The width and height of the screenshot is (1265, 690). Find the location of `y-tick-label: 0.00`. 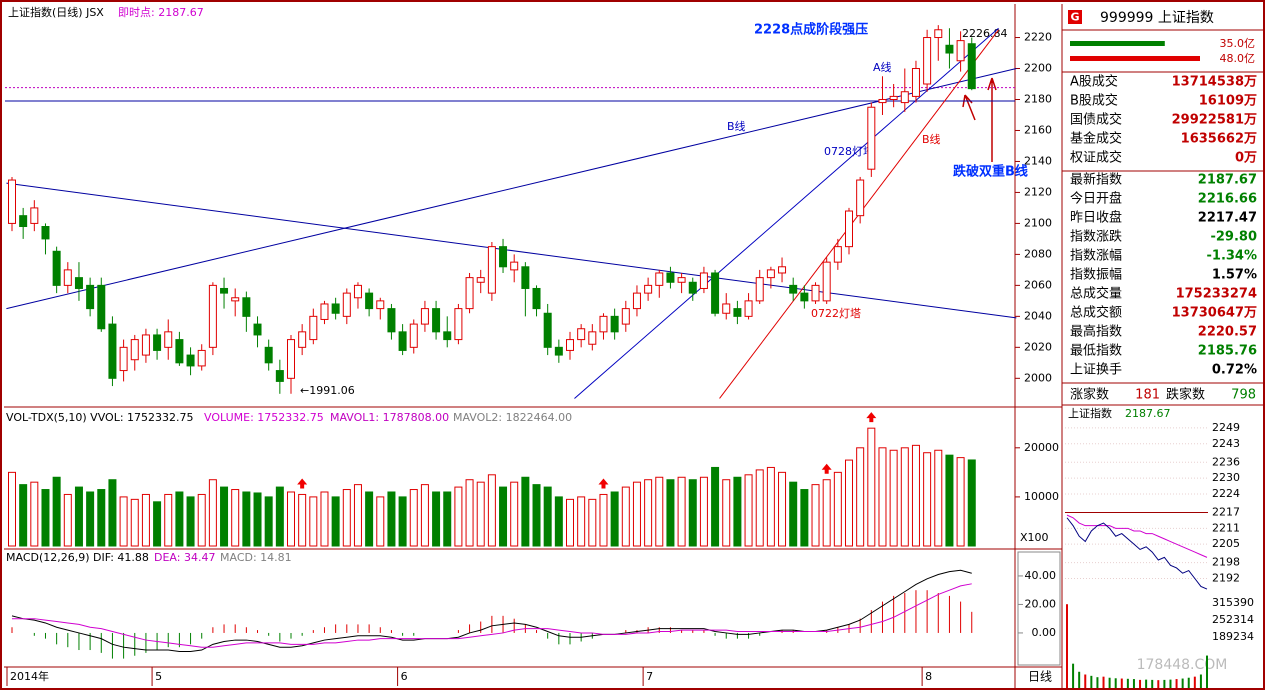

y-tick-label: 0.00 is located at coordinates (1044, 632).